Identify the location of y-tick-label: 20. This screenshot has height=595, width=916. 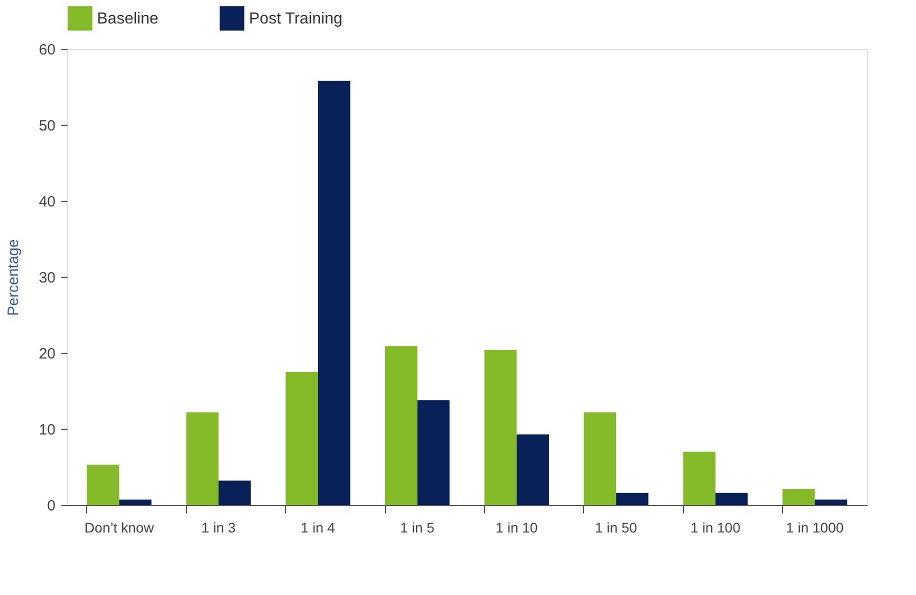
(47, 354).